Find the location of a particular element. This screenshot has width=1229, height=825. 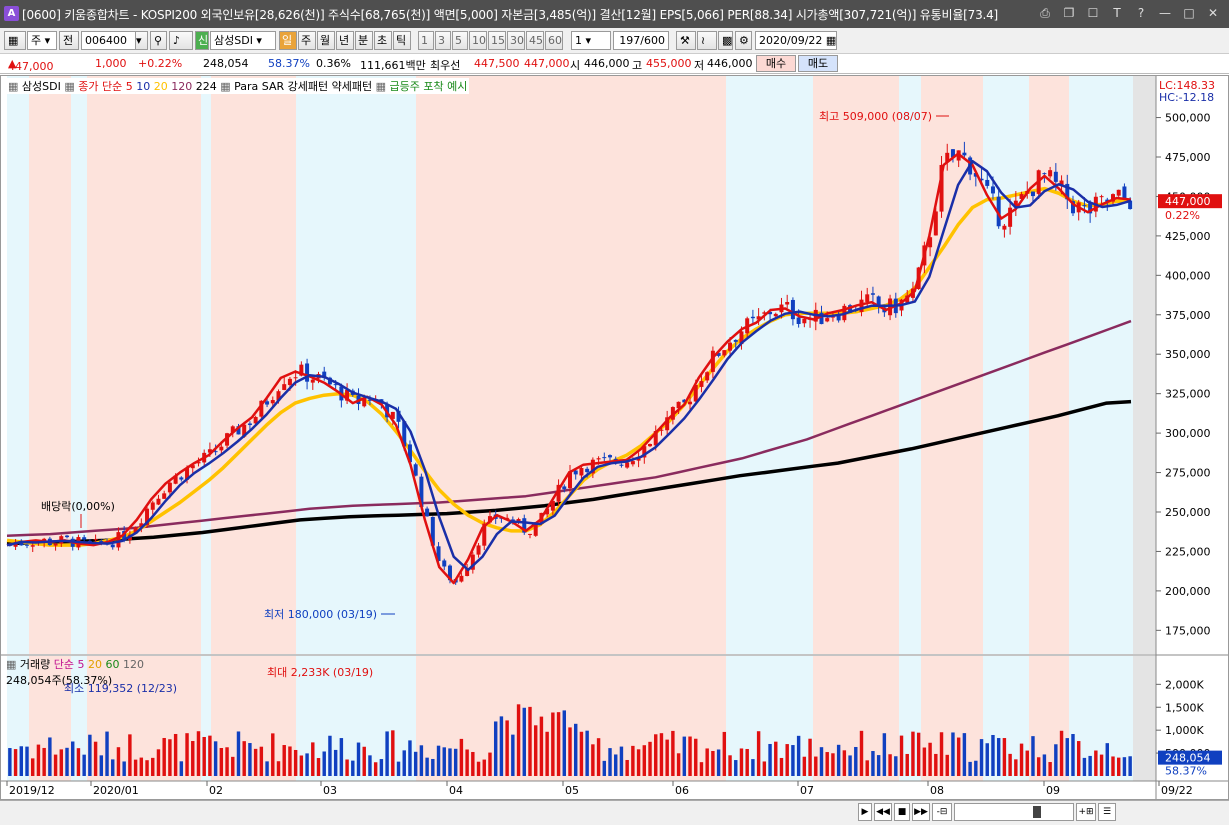

chart-type-icon: ▦ is located at coordinates (15, 40).